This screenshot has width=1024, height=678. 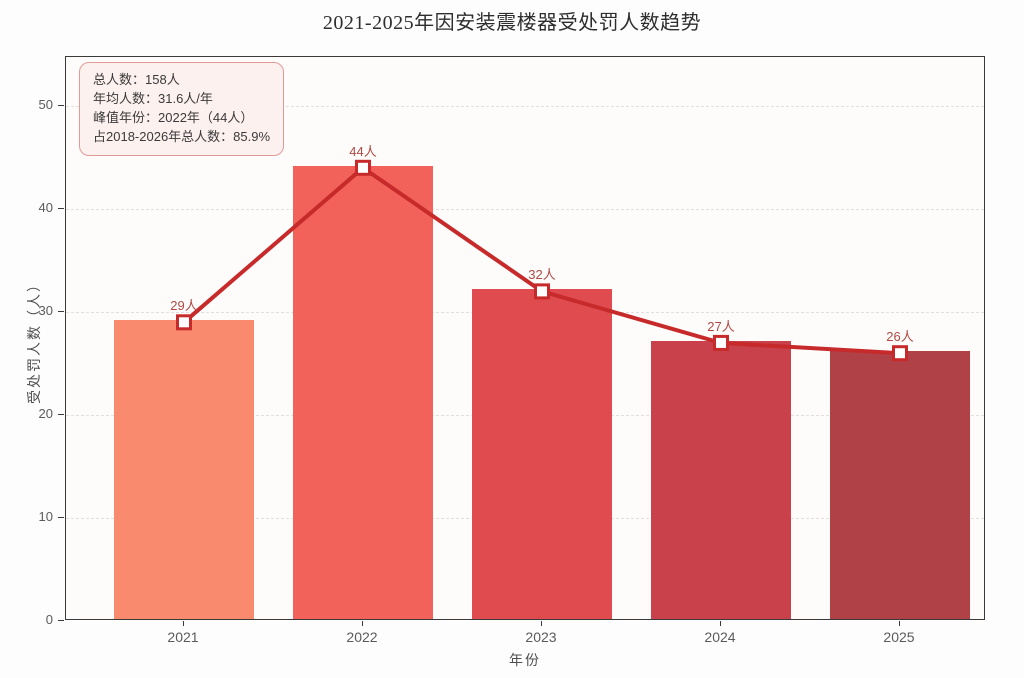 What do you see at coordinates (720, 623) in the screenshot?
I see `x-tick-mark-2024` at bounding box center [720, 623].